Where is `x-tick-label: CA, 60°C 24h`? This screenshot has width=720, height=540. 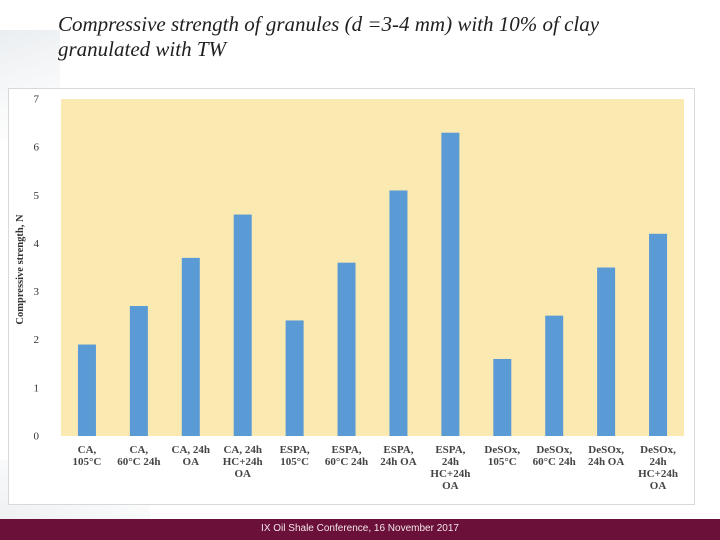 x-tick-label: CA, 60°C 24h is located at coordinates (138, 456).